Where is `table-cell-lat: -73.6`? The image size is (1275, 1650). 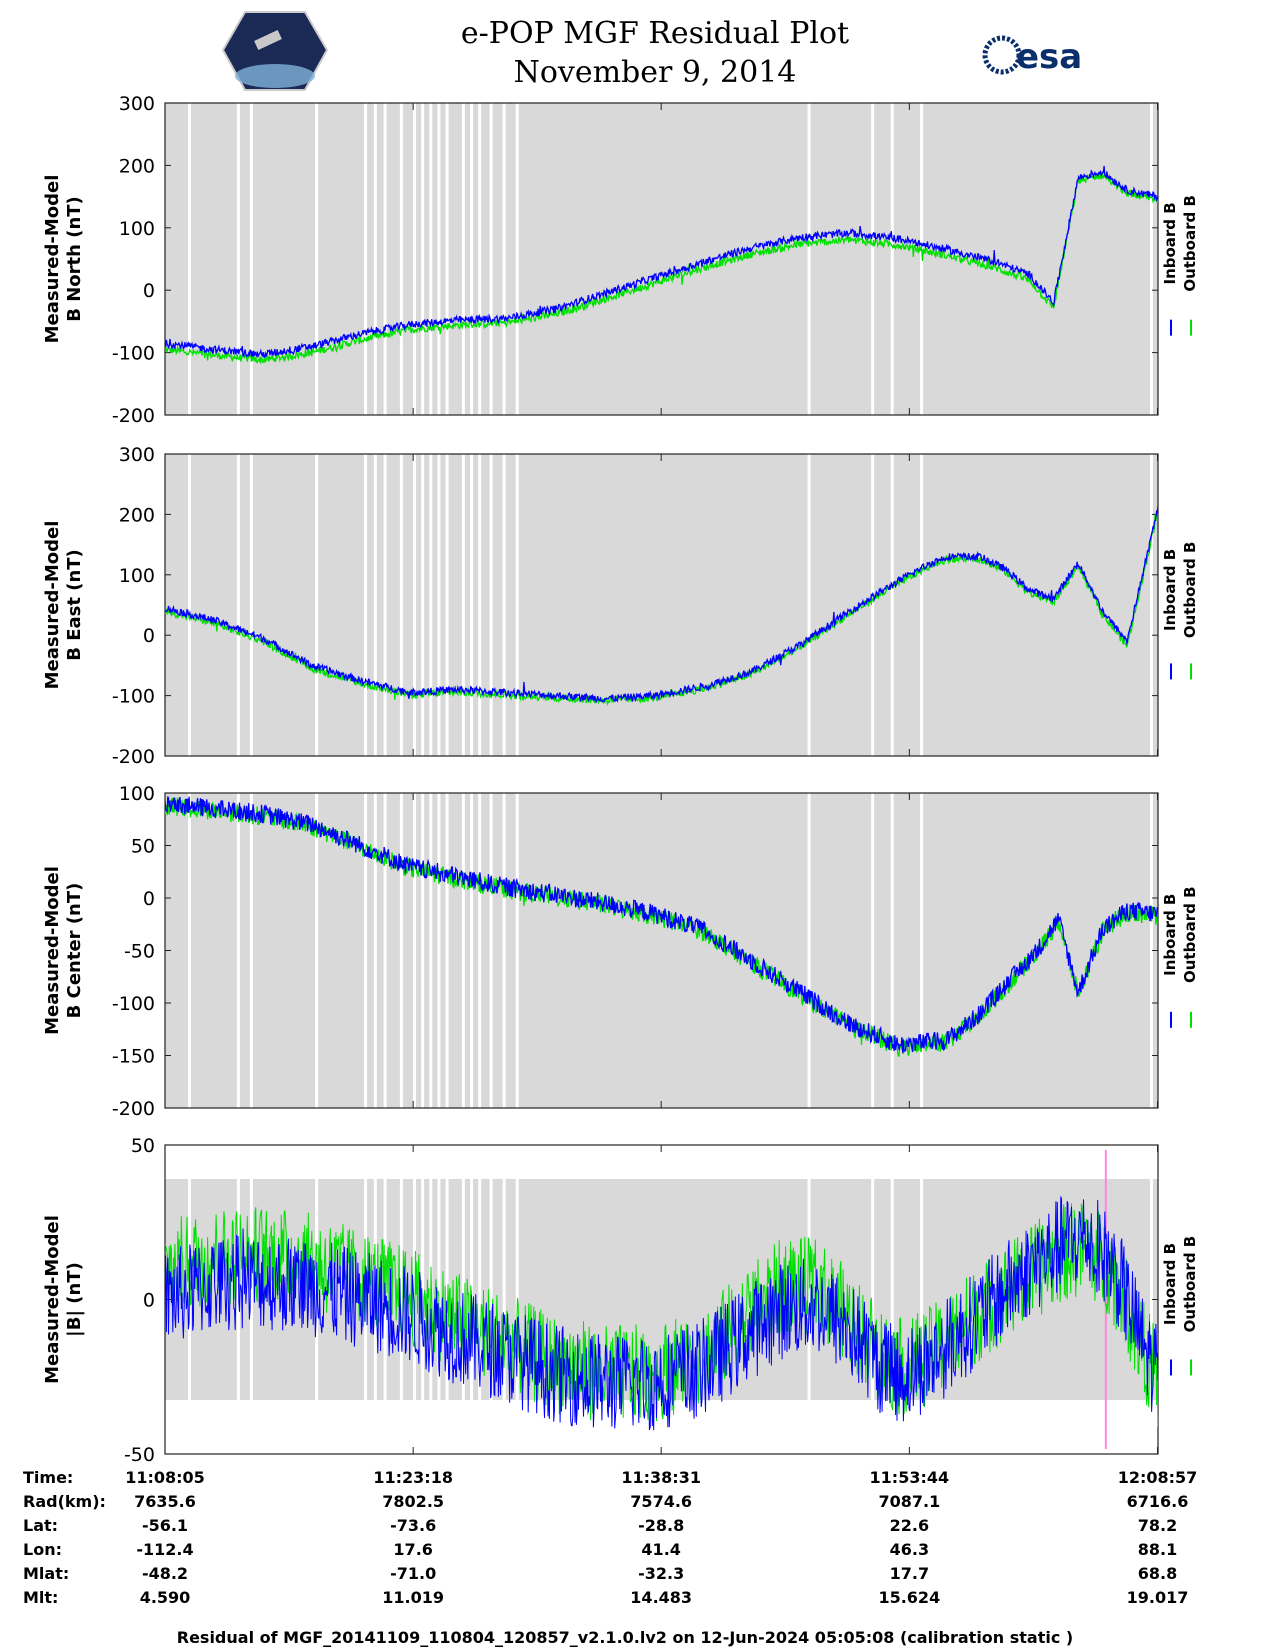 table-cell-lat: -73.6 is located at coordinates (413, 1525).